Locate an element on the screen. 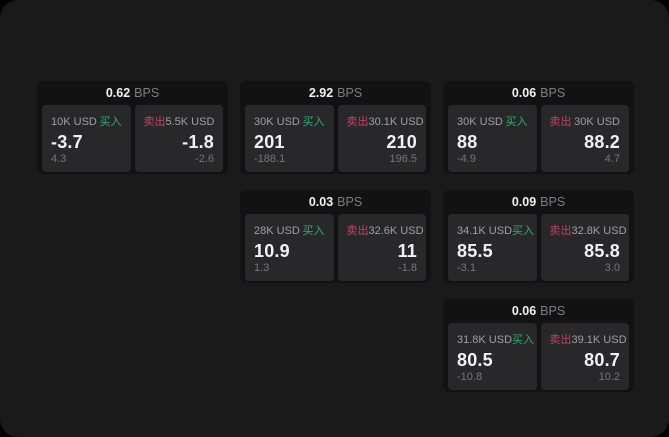  buy-amount: 31.8K USD is located at coordinates (485, 340).